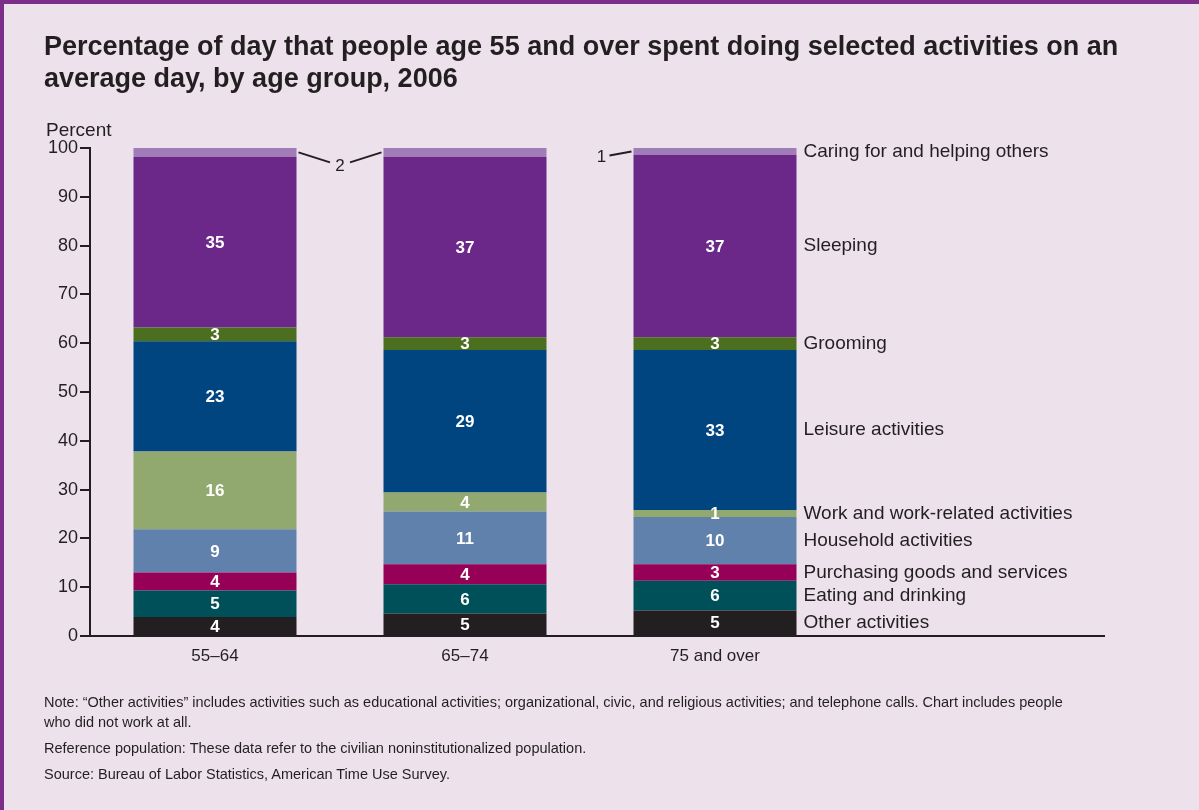  I want to click on series-label: Grooming, so click(845, 342).